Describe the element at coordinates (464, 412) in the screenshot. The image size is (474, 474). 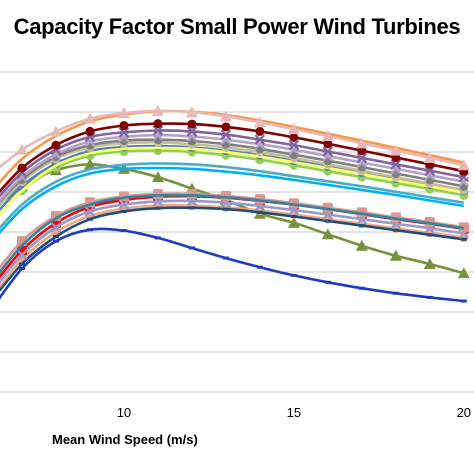
I see `x-tick-label: 20` at that location.